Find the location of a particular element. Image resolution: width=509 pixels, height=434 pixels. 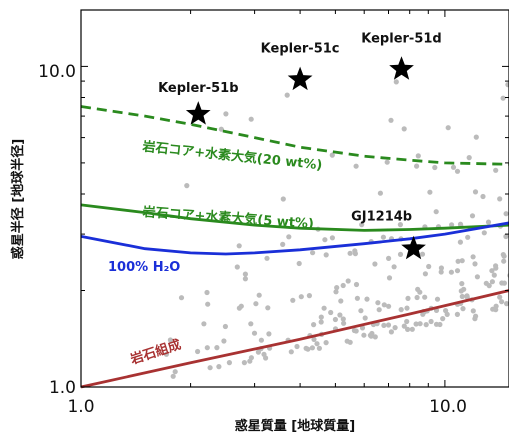

star-marker-kepler-51b is located at coordinates (198, 113).